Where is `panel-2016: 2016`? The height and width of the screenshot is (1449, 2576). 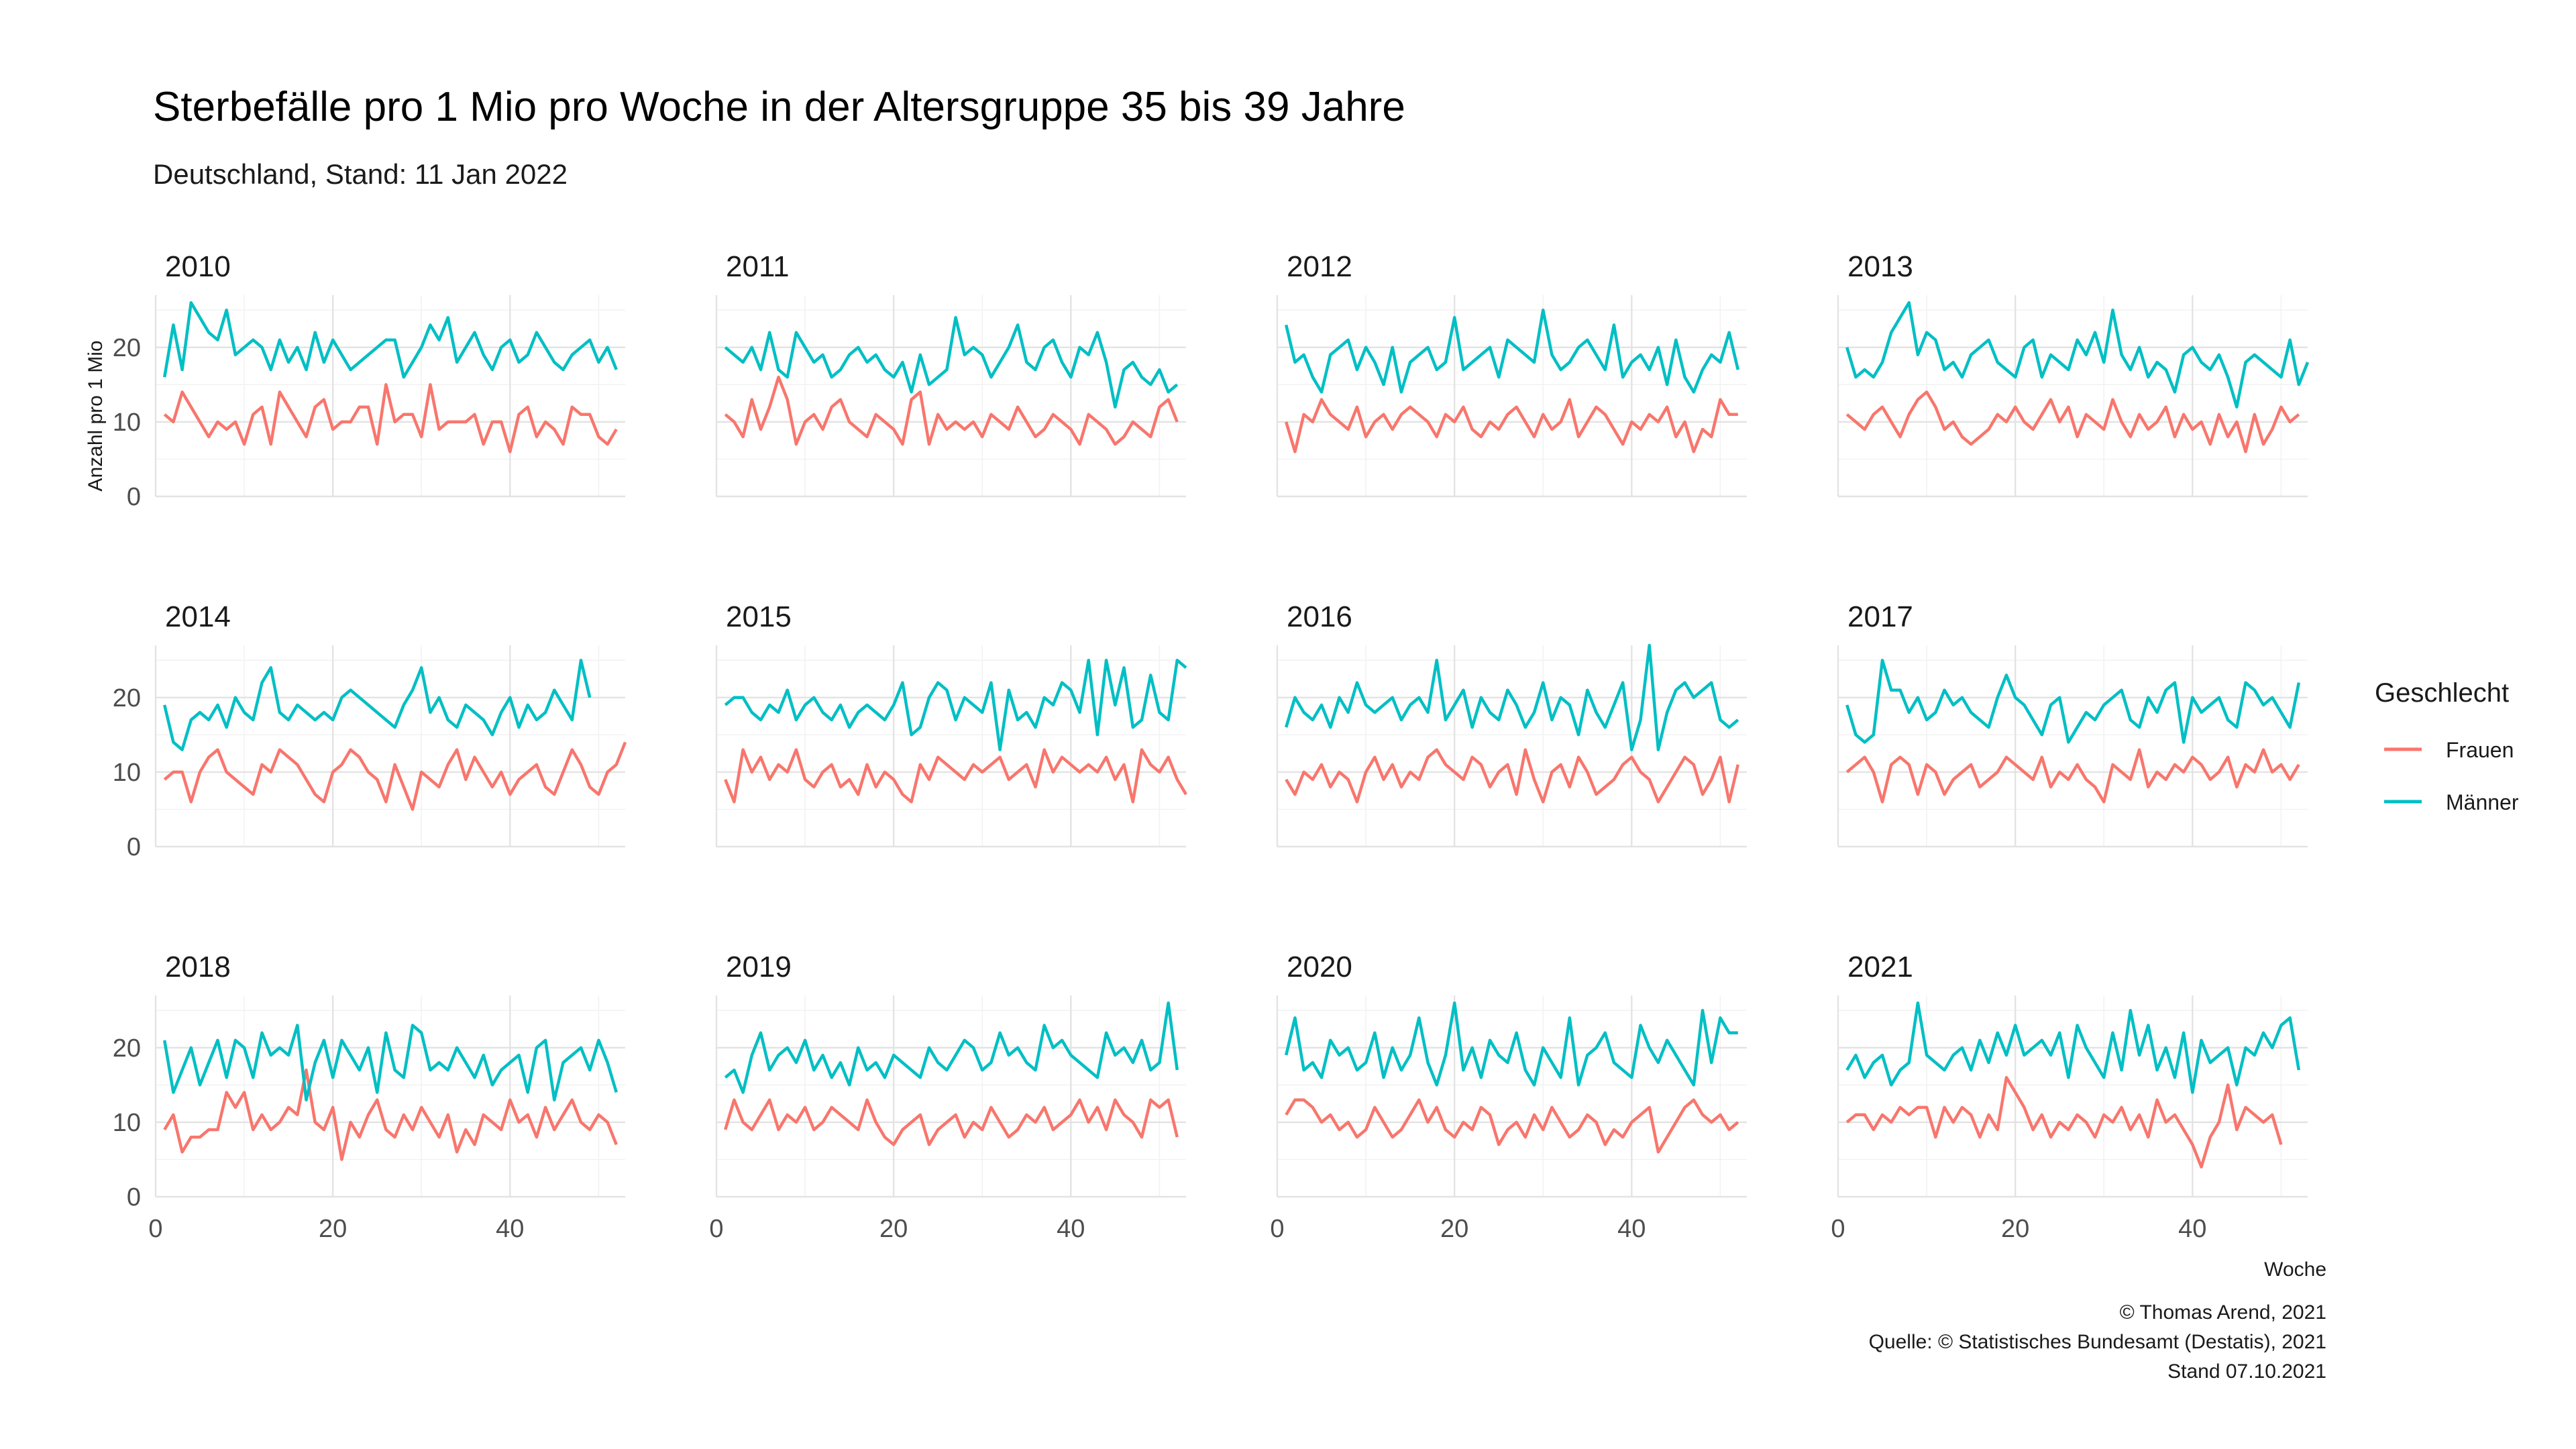 panel-2016: 2016 is located at coordinates (1511, 724).